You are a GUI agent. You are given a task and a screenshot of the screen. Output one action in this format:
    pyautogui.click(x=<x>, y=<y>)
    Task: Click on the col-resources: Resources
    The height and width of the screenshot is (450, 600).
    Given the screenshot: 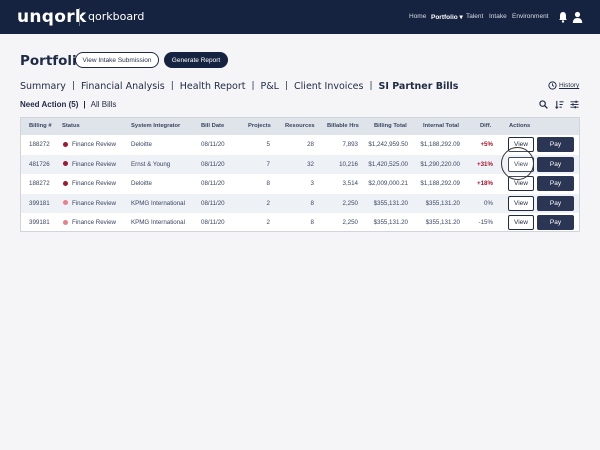 What is the action you would take?
    pyautogui.click(x=300, y=126)
    